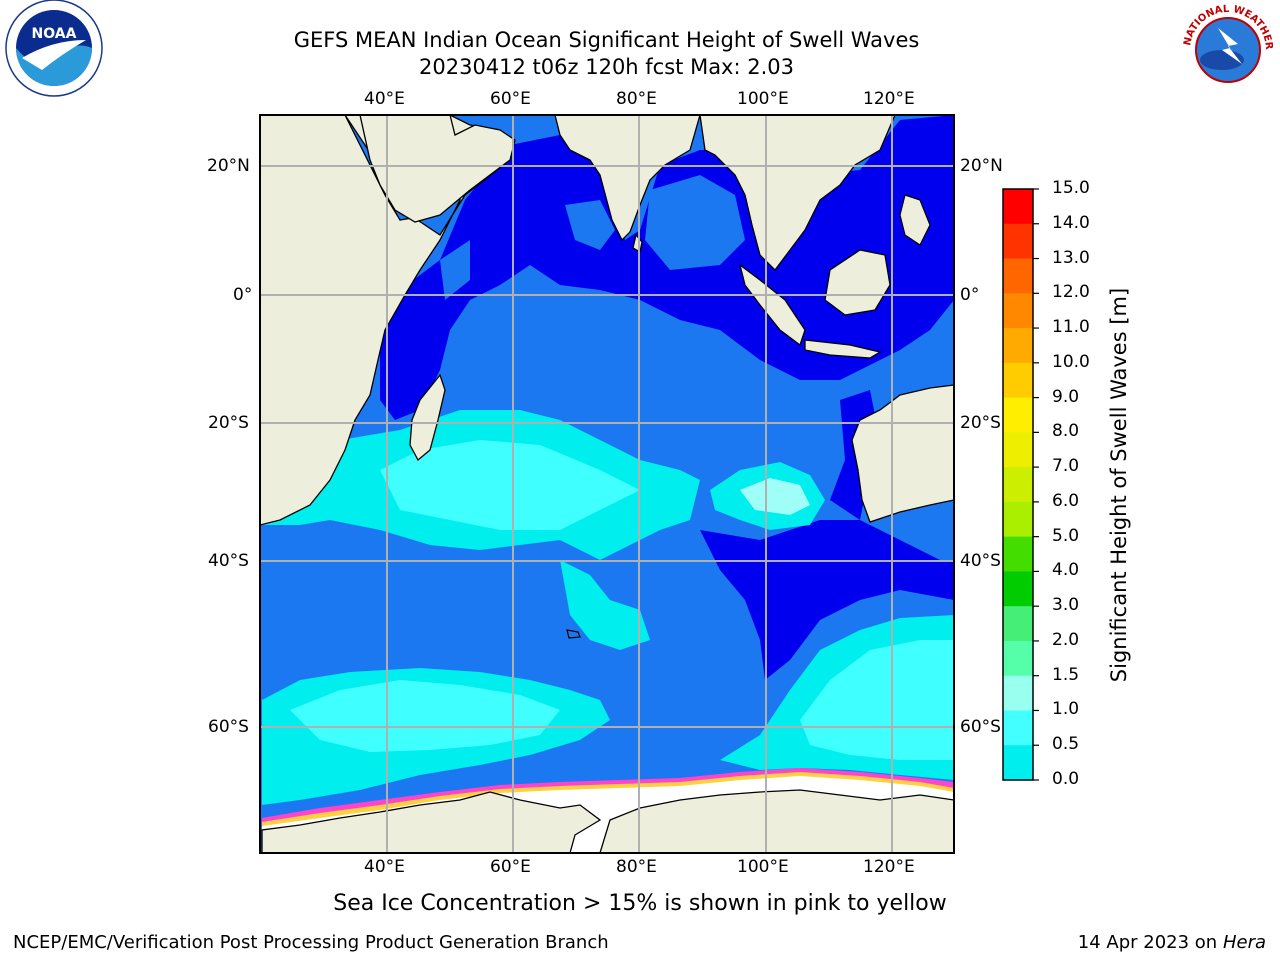 The image size is (1280, 960). What do you see at coordinates (1150, 942) in the screenshot?
I see `footer-date: 14 Apr 2023 on` at bounding box center [1150, 942].